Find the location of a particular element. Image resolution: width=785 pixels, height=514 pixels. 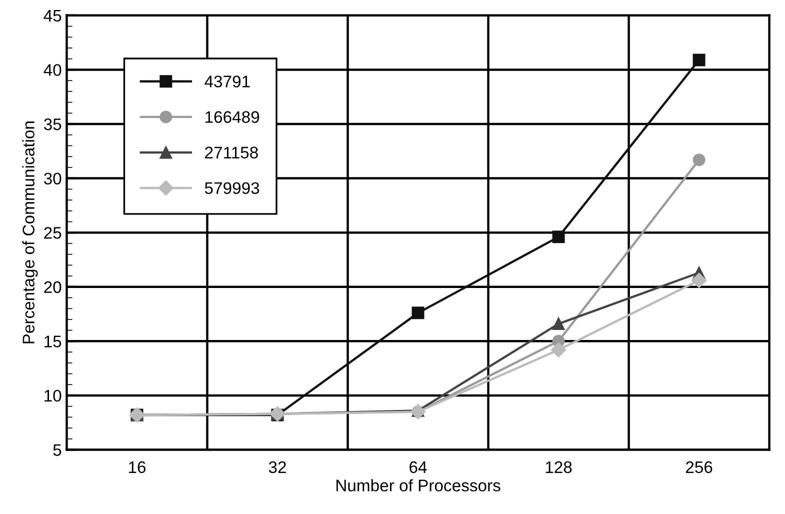

legend-label: 43791 is located at coordinates (227, 82).